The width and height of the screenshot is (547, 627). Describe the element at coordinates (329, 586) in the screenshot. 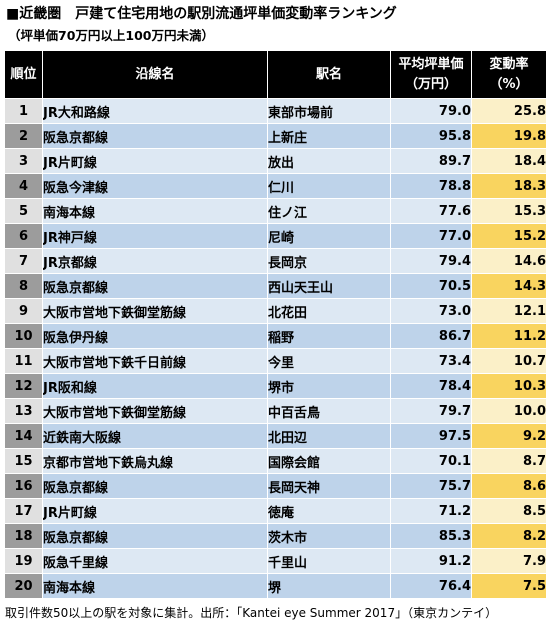

I see `station-name-cell: 堺` at that location.